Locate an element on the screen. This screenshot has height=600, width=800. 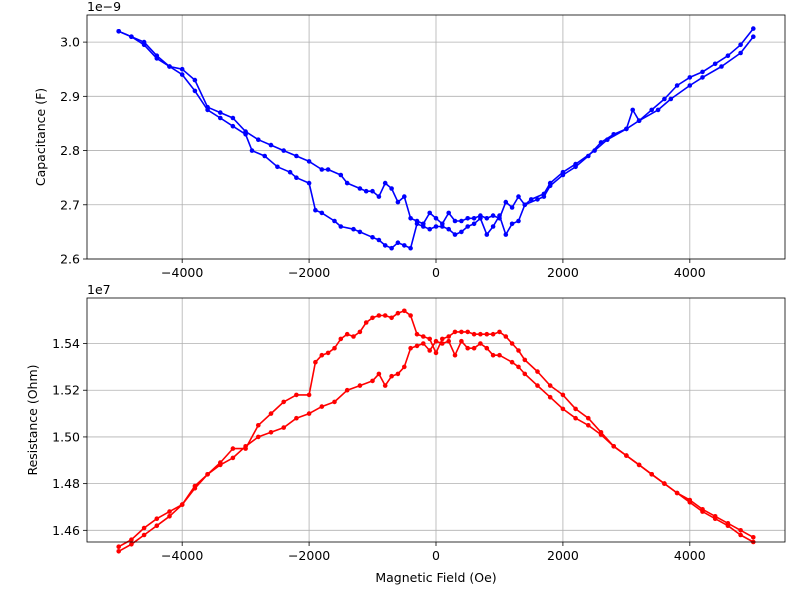
x-axis-label: Magnetic Field (Oe) is located at coordinates (435, 577).